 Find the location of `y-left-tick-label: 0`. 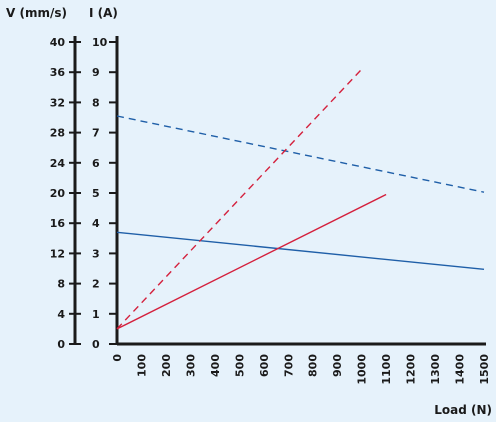

y-left-tick-label: 0 is located at coordinates (61, 344).